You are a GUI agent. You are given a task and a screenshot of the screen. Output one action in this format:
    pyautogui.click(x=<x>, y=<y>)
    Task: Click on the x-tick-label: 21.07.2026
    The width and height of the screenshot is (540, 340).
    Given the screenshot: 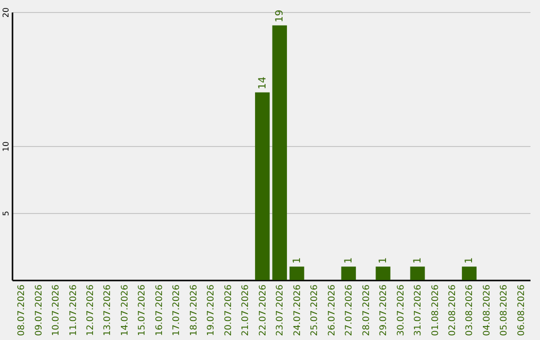 What is the action you would take?
    pyautogui.click(x=246, y=310)
    